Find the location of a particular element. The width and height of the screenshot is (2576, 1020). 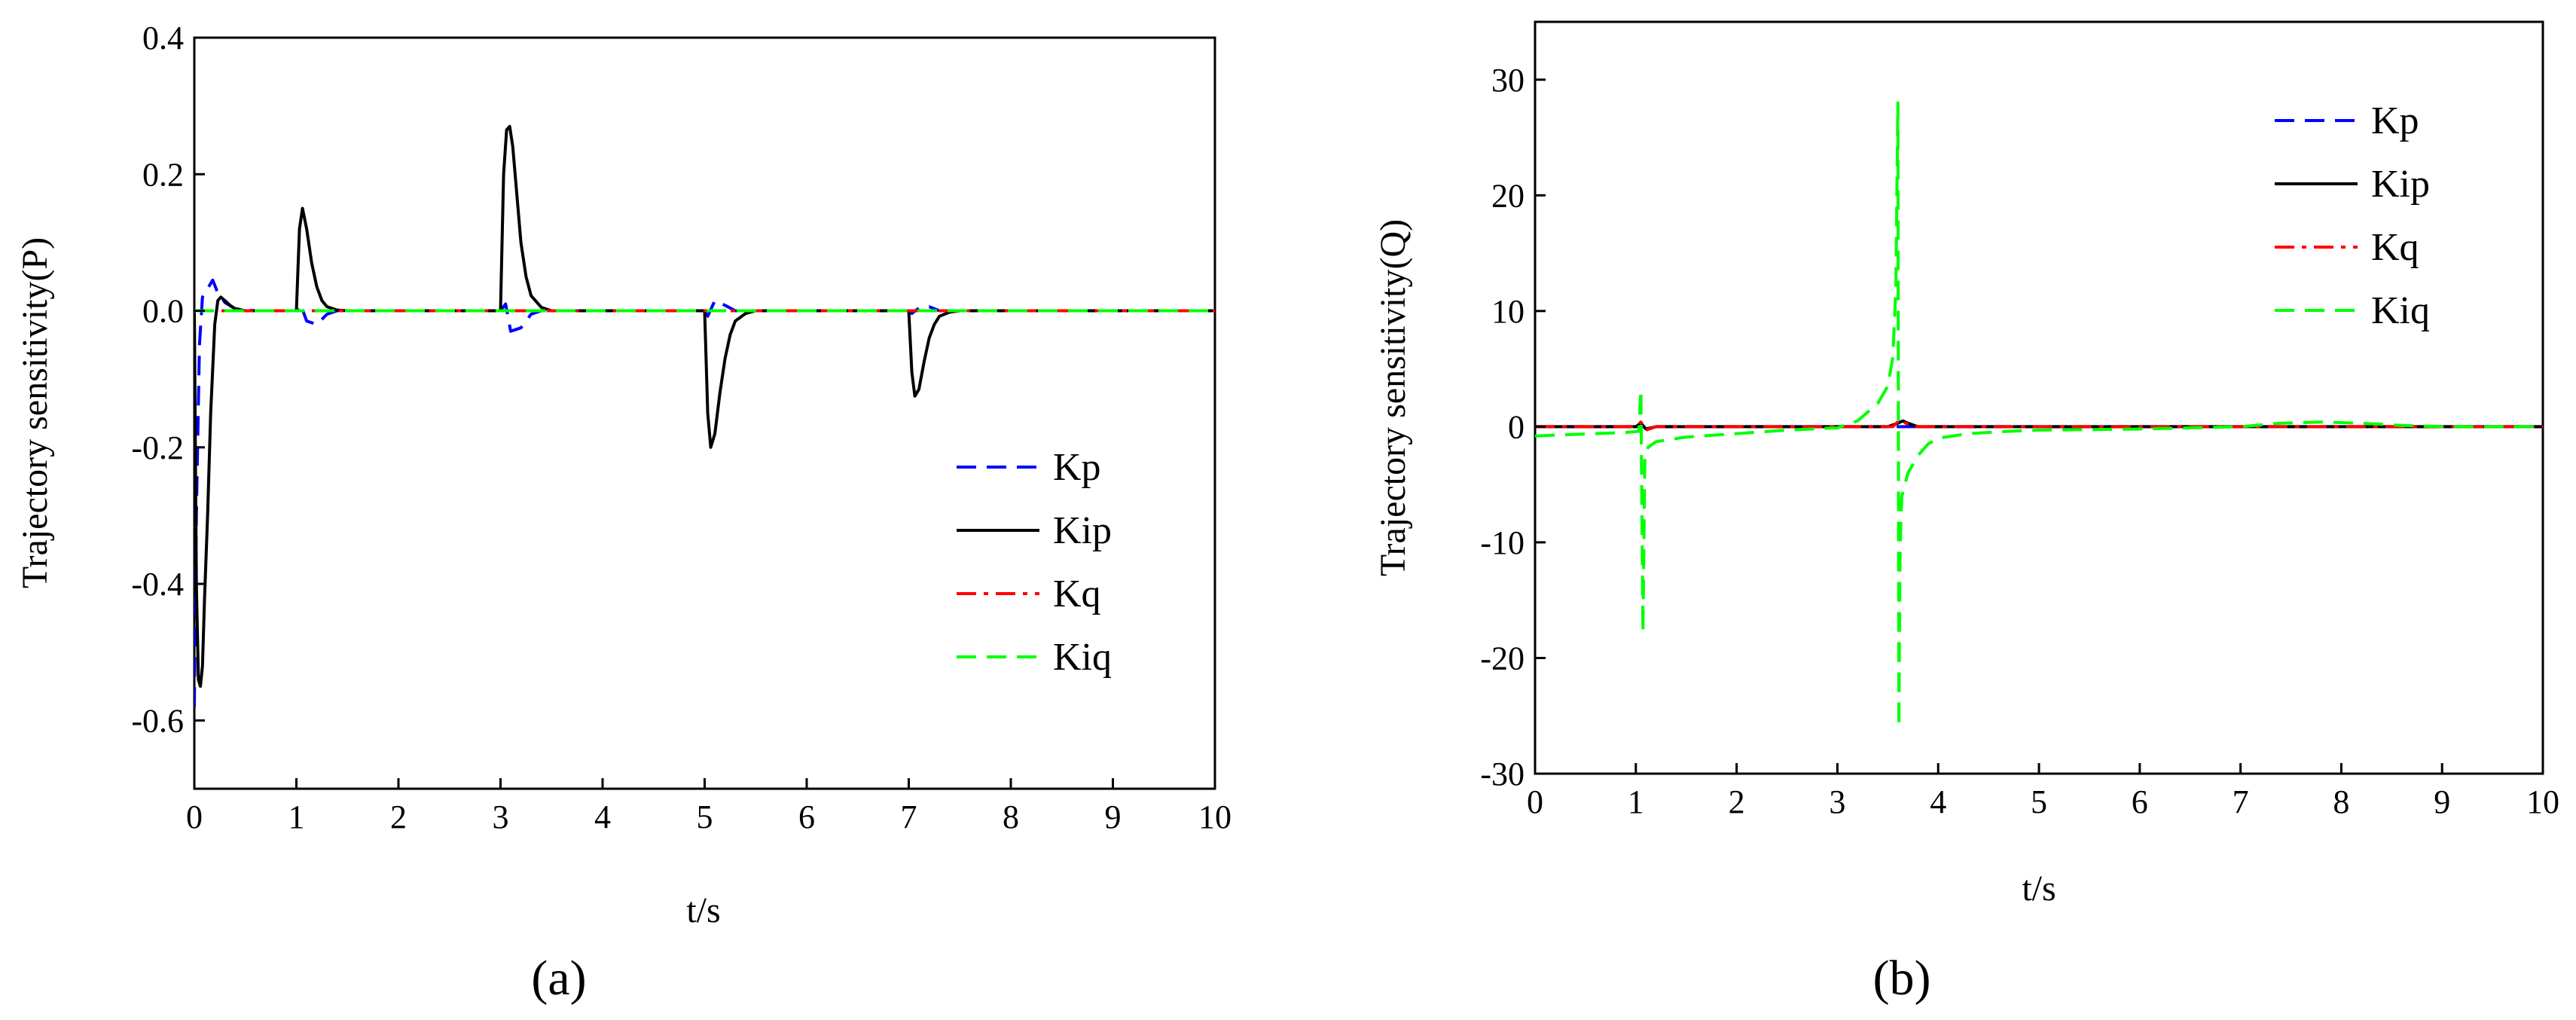

y-tick-label: -0.2 is located at coordinates (157, 447).